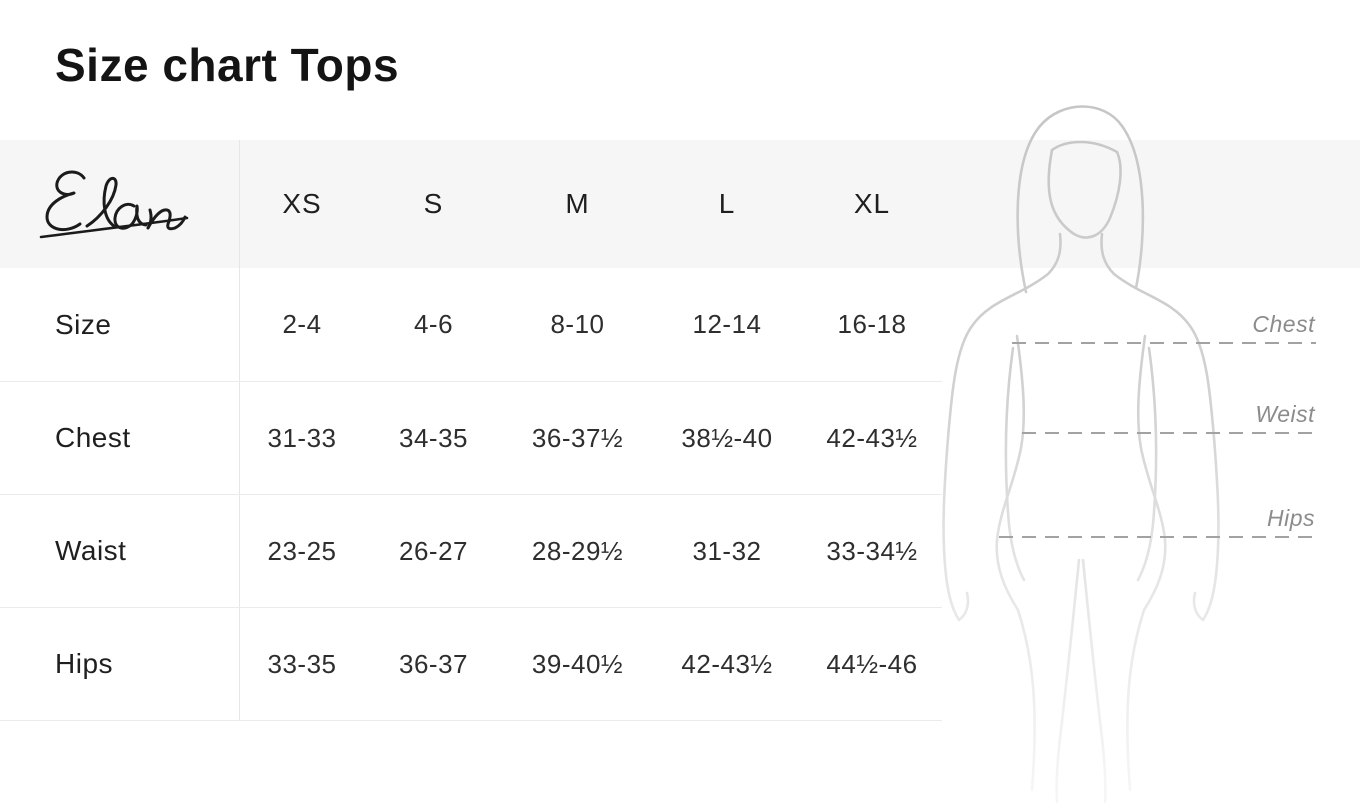 The height and width of the screenshot is (804, 1360). I want to click on hips-s: 36-37, so click(433, 663).